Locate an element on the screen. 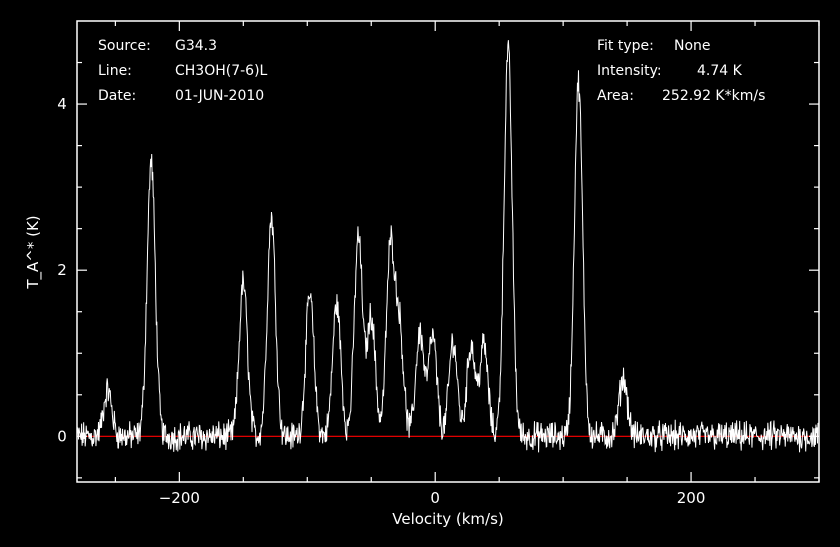  date-label: Date: is located at coordinates (117, 96).